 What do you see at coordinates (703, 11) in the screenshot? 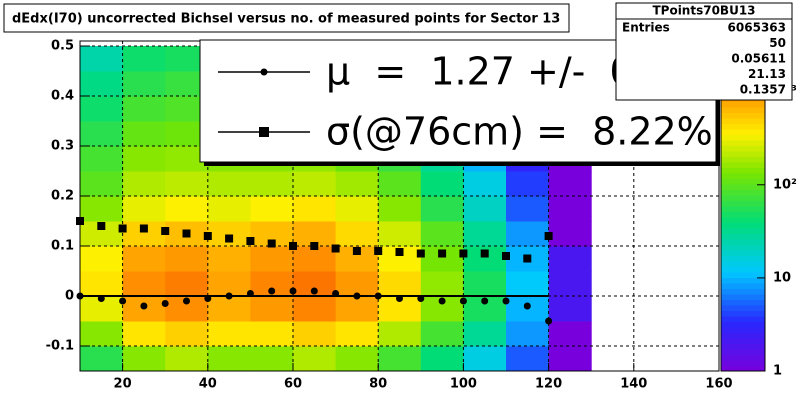
I see `stats-title: TPoints70BU13` at bounding box center [703, 11].